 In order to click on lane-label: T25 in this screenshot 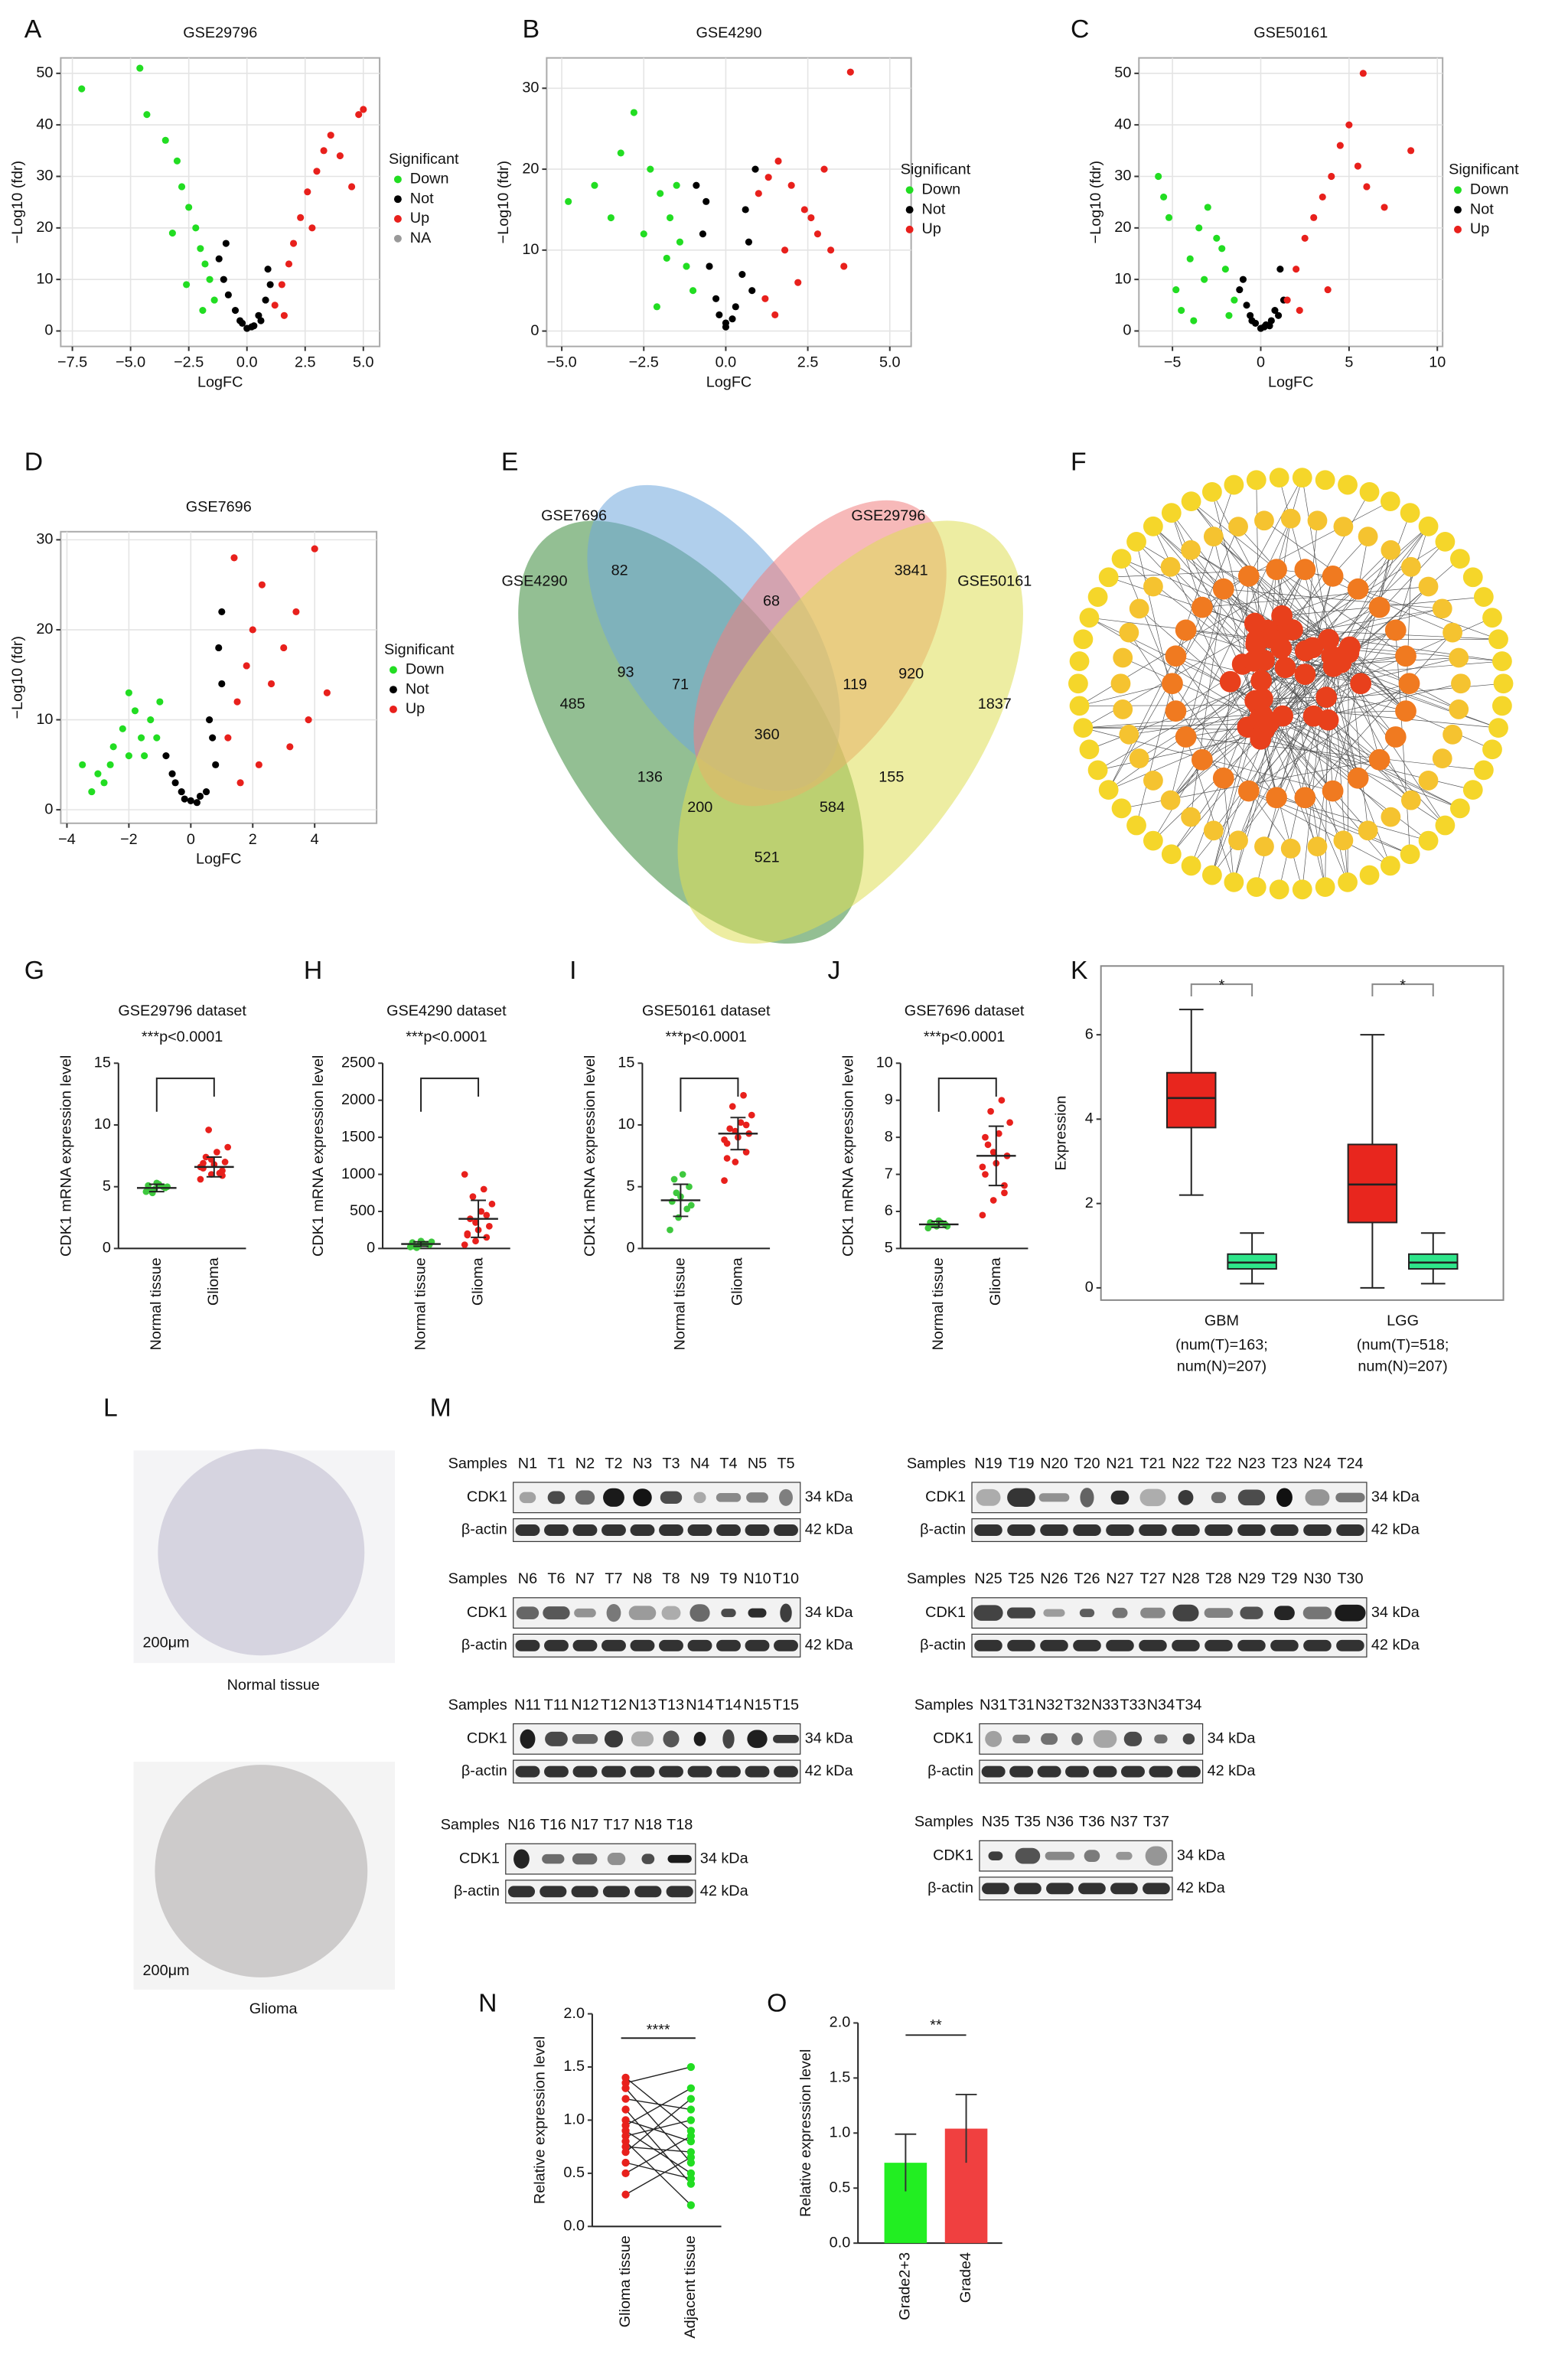, I will do `click(1021, 1578)`.